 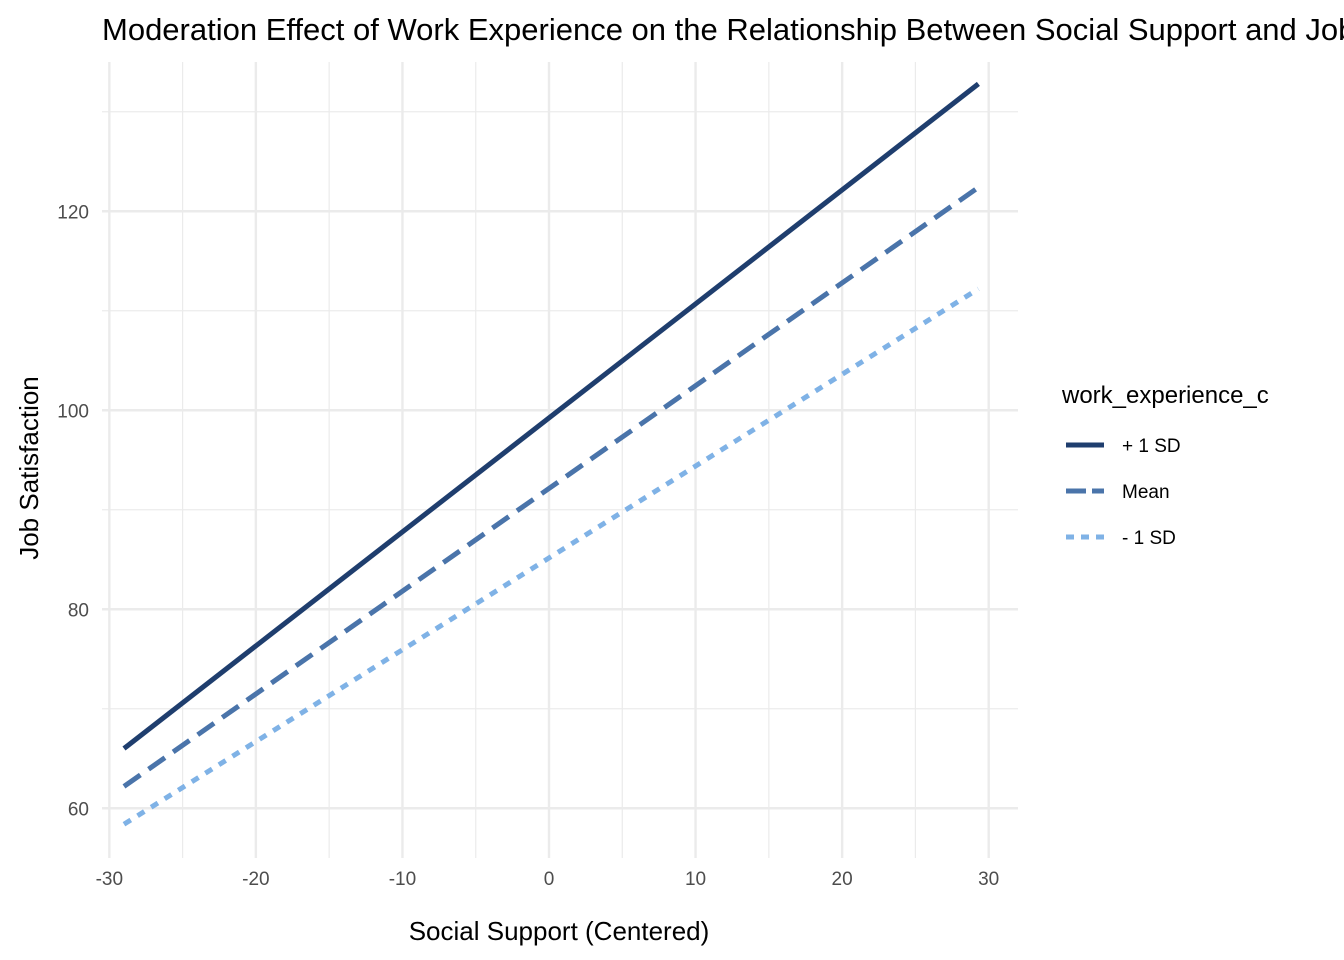 What do you see at coordinates (842, 879) in the screenshot?
I see `x-tick-label: 20` at bounding box center [842, 879].